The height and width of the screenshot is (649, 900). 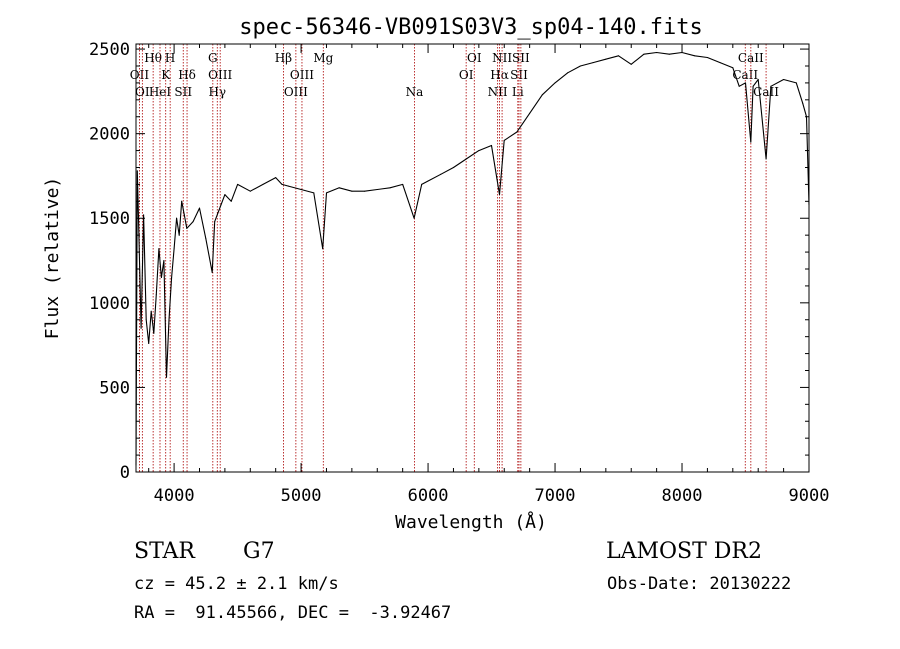 I want to click on y-tick-label: 500, so click(x=114, y=388).